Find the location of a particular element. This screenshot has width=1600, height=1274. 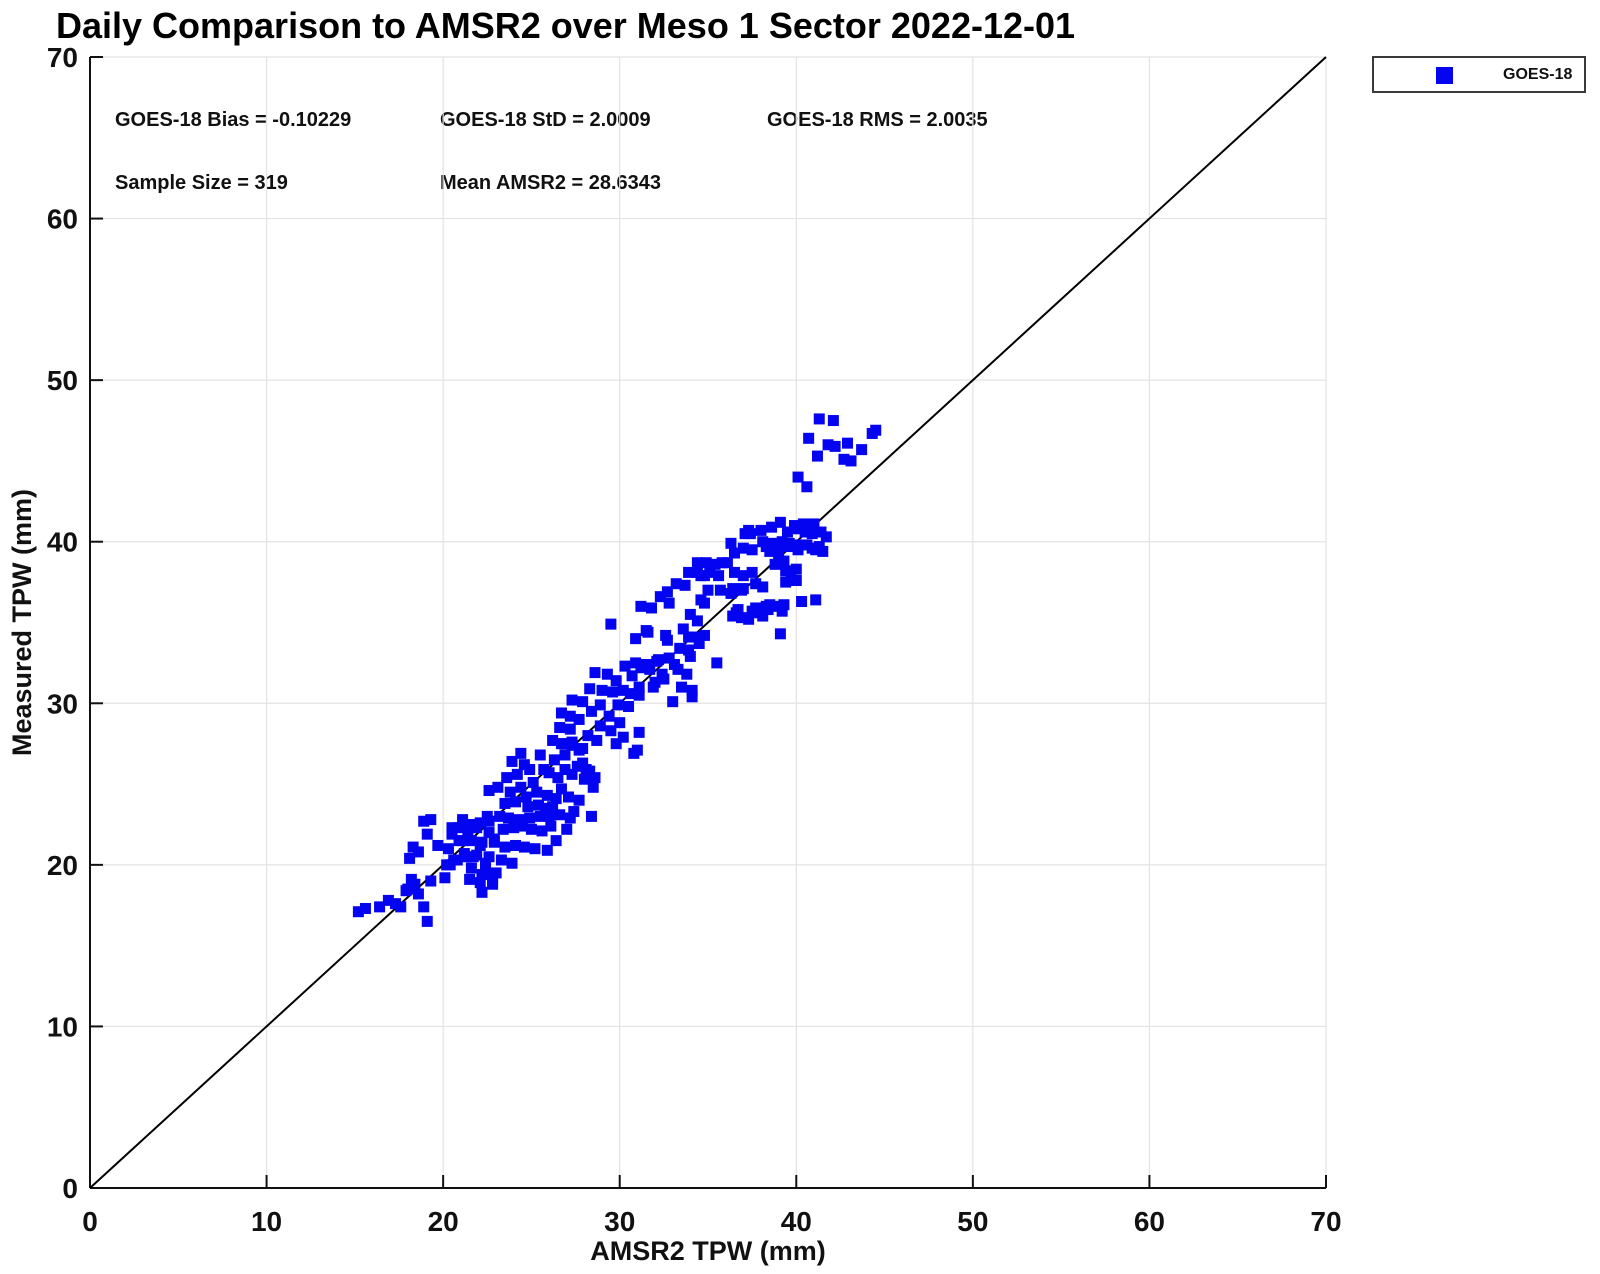

y-tick-label: 10 is located at coordinates (62, 1026).